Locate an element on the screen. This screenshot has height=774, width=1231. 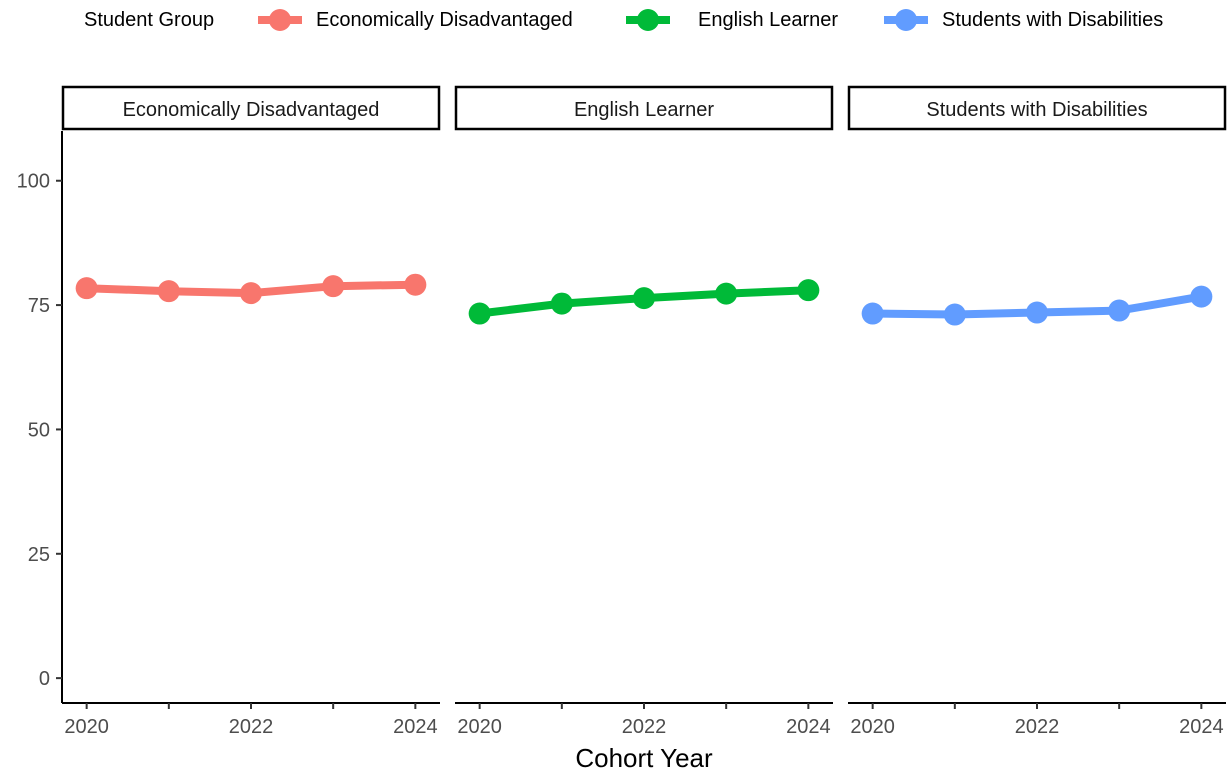
y-tick-label: 50 is located at coordinates (39, 430).